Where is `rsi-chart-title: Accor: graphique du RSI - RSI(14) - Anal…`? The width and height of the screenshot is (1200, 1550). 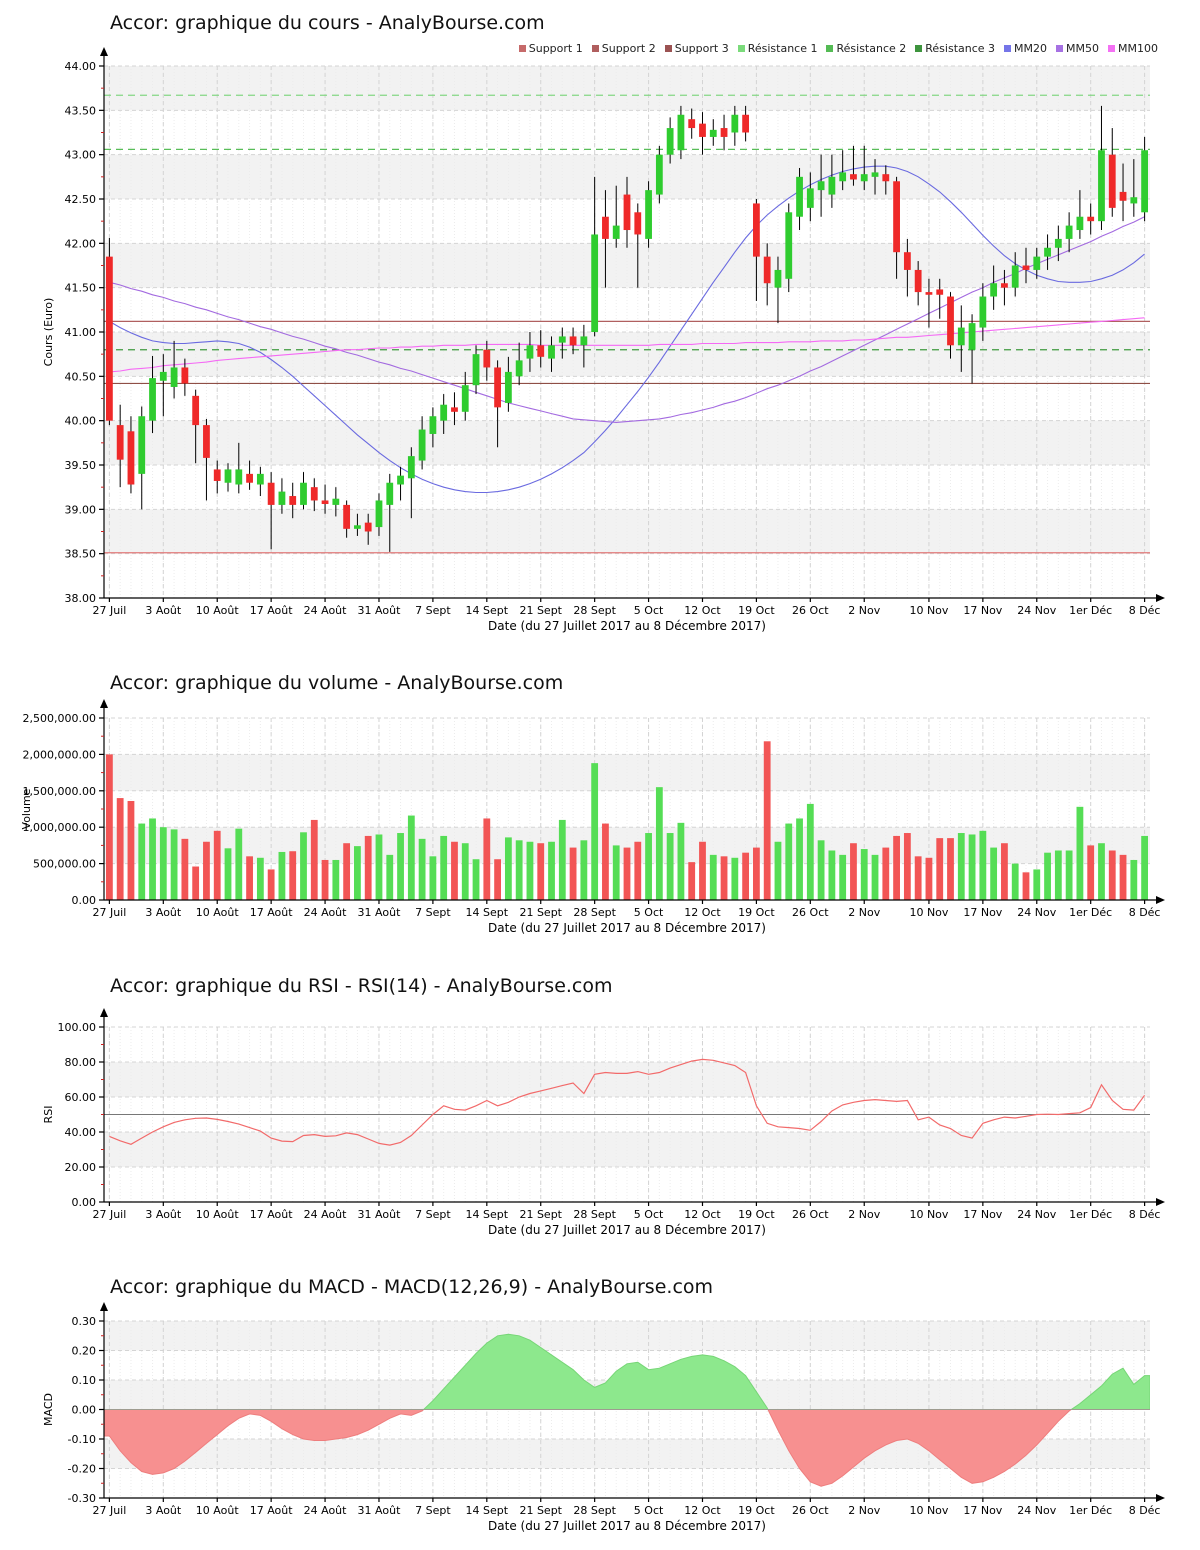
rsi-chart-title: Accor: graphique du RSI - RSI(14) - Anal… is located at coordinates (361, 986).